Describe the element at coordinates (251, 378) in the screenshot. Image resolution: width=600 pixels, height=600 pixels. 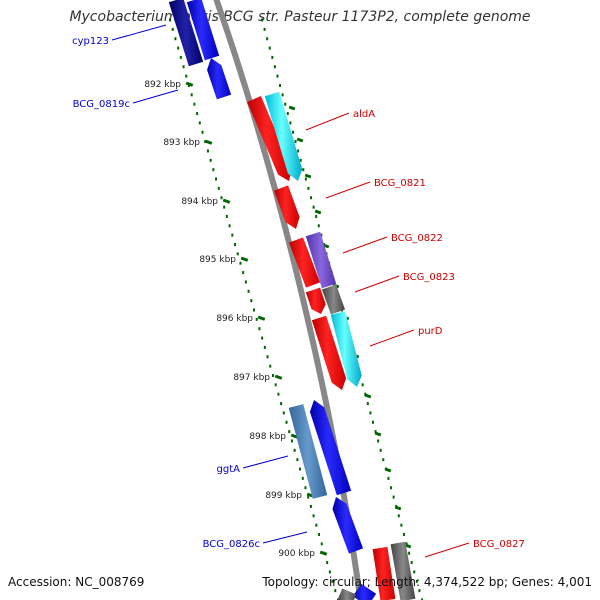
I see `kbp-tick-label: 897 kbp` at that location.